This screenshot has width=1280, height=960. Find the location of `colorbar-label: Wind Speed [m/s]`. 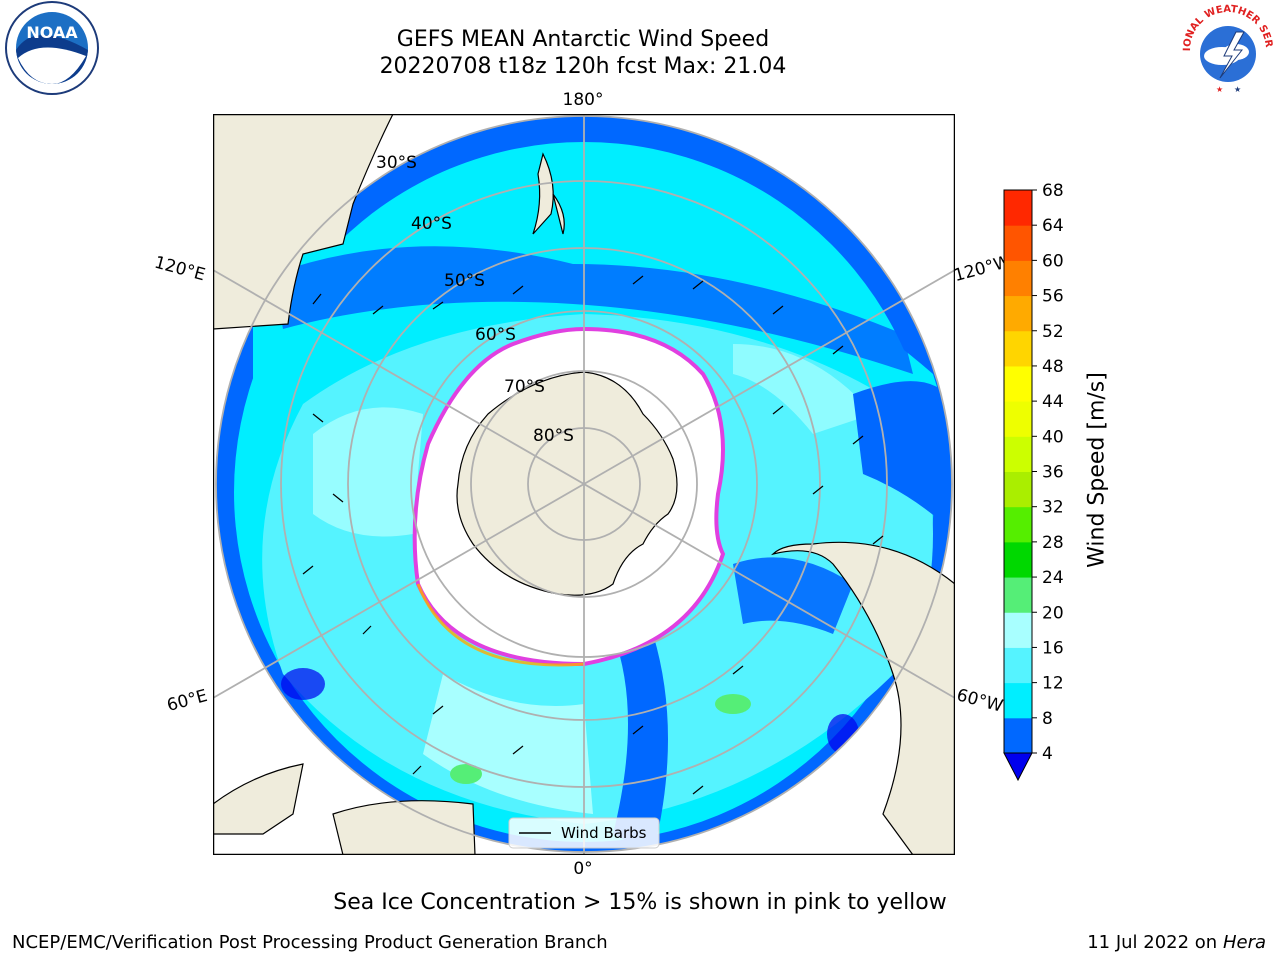

colorbar-label: Wind Speed [m/s] is located at coordinates (1097, 470).